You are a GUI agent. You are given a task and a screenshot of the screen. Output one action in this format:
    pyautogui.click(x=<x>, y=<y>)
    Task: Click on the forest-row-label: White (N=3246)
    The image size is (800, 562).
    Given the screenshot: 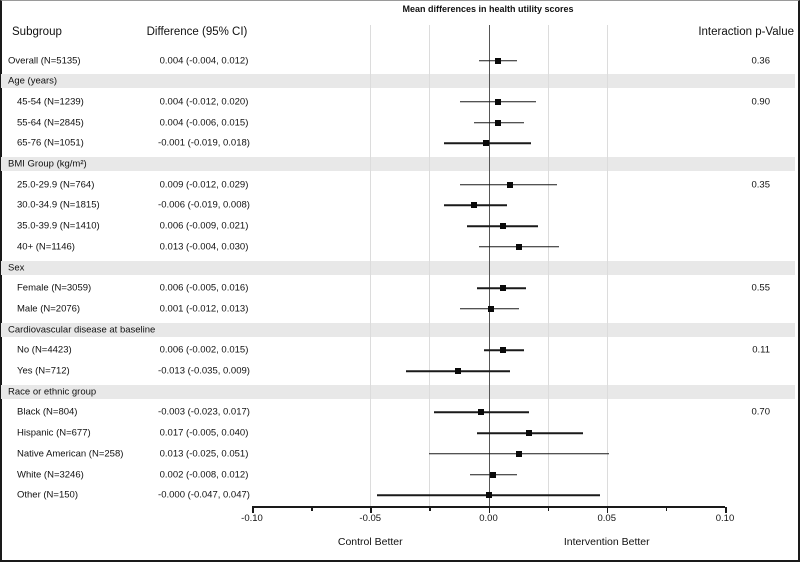 What is the action you would take?
    pyautogui.click(x=50, y=474)
    